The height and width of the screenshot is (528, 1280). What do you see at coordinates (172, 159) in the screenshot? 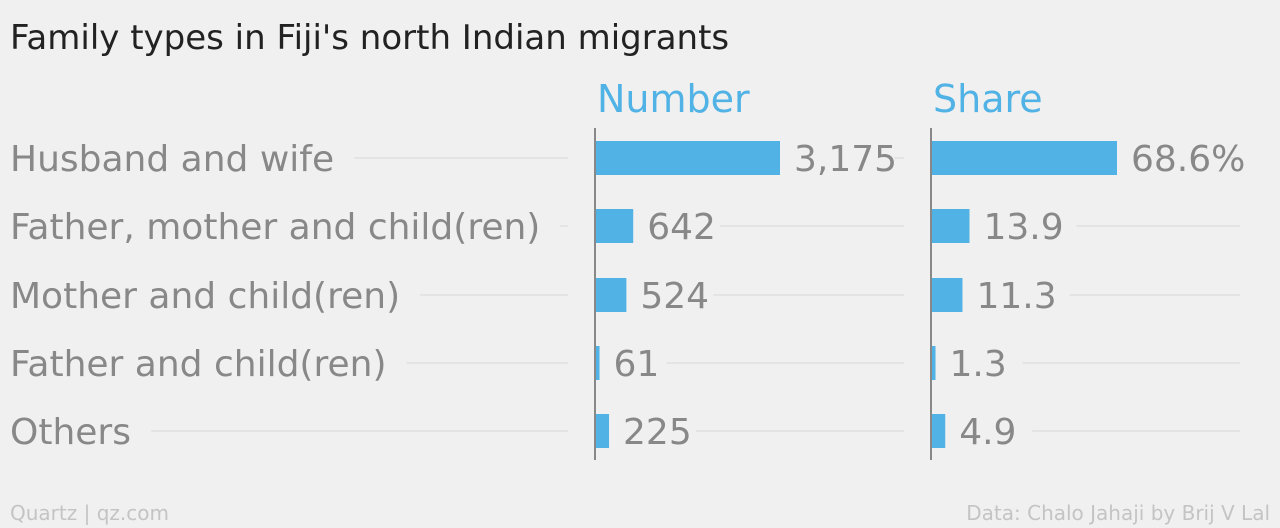
I see `category-label: Husband and wife` at bounding box center [172, 159].